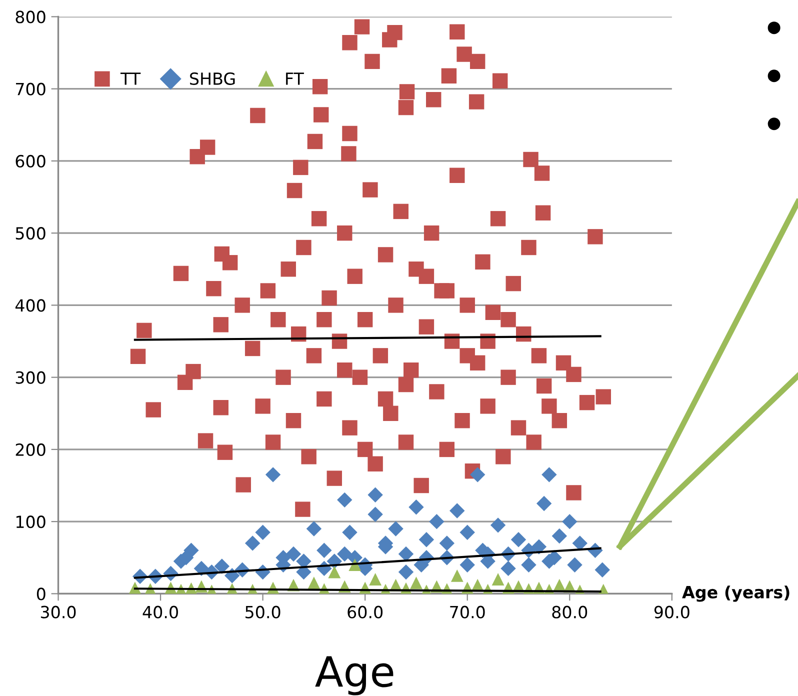 The height and width of the screenshot is (696, 798). I want to click on legend-label: SHBG, so click(212, 78).